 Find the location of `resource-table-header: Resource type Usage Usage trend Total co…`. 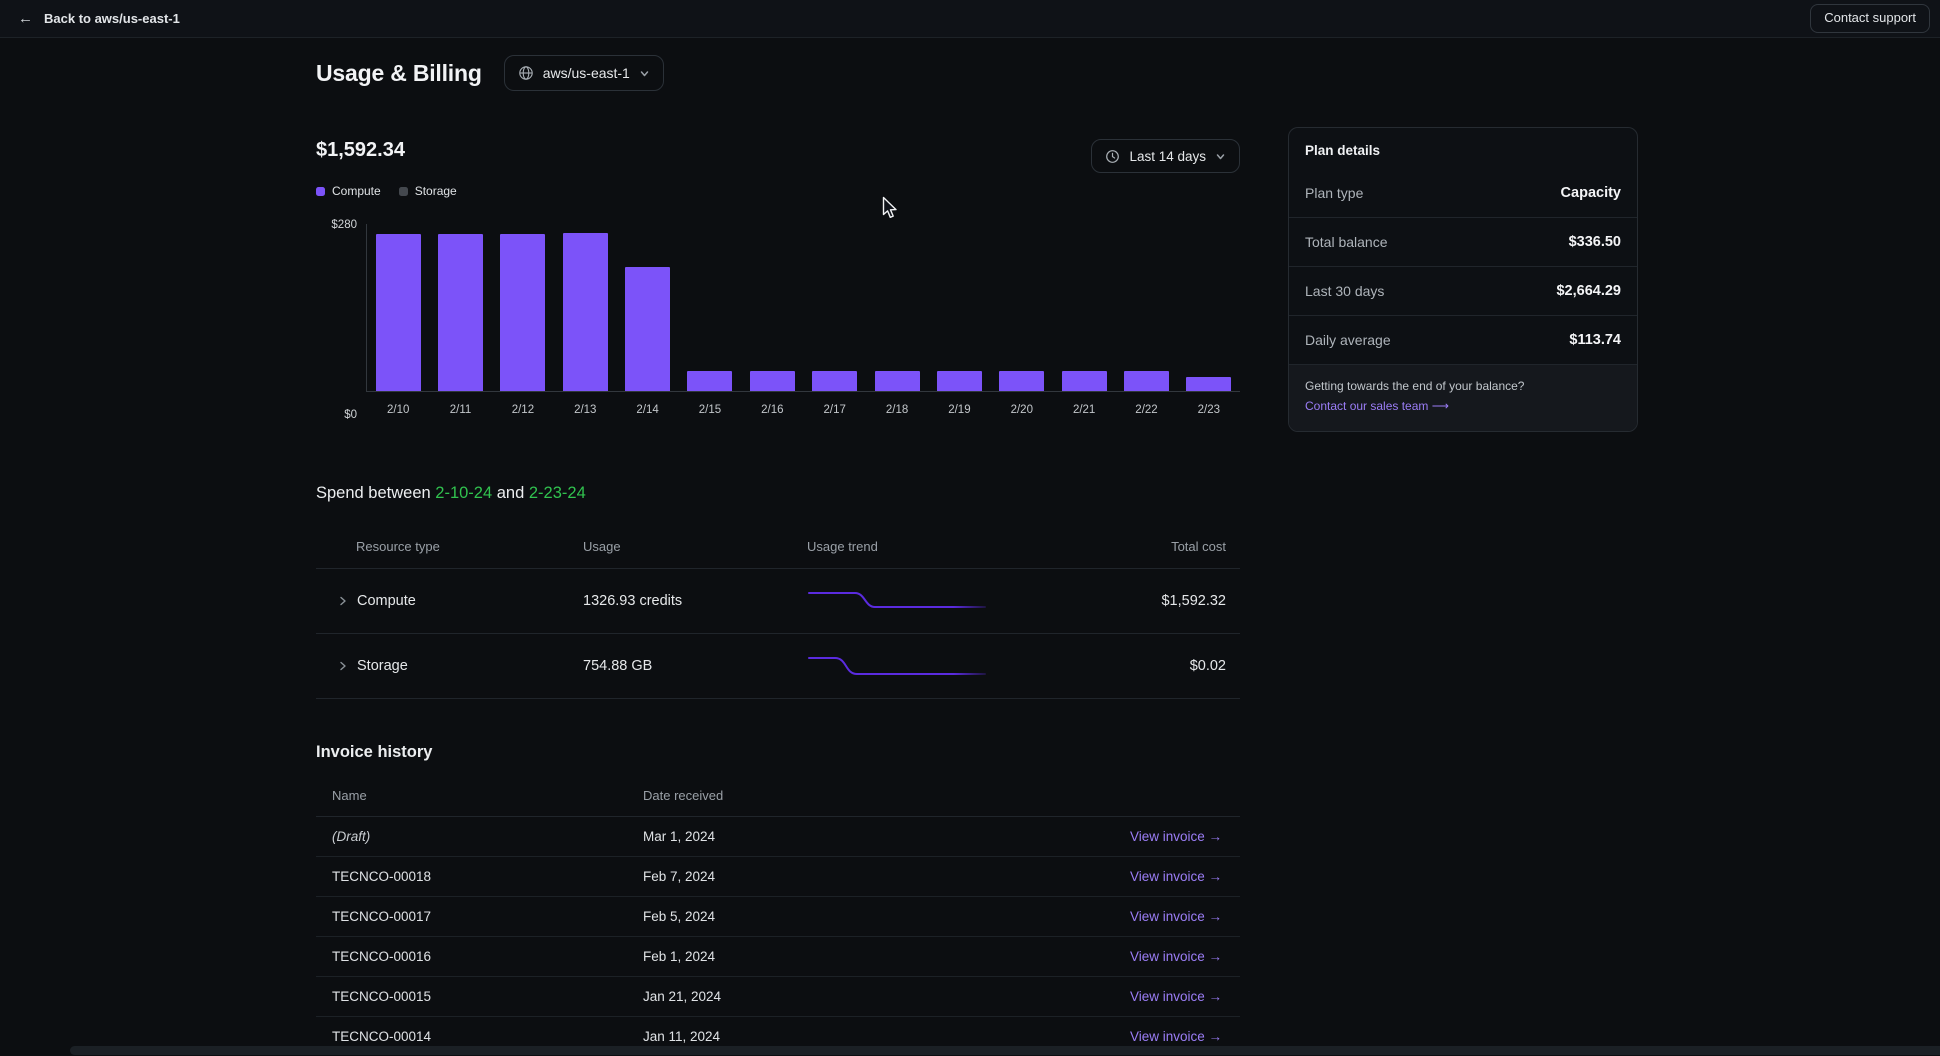

resource-table-header: Resource type Usage Usage trend Total co… is located at coordinates (778, 554).